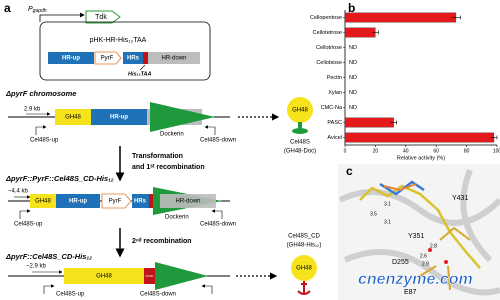 This screenshot has width=500, height=300. I want to click on y-tick-label: Cellotriose, so click(329, 48).